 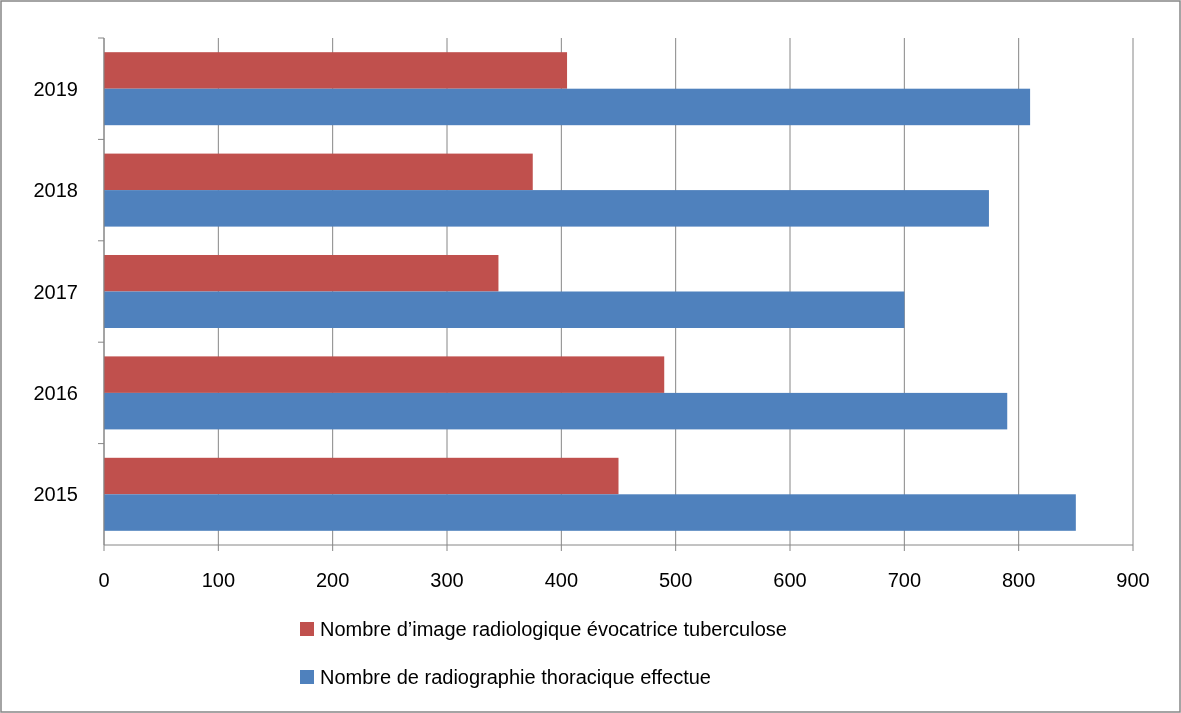 I want to click on x-tick-label: 300, so click(x=447, y=580).